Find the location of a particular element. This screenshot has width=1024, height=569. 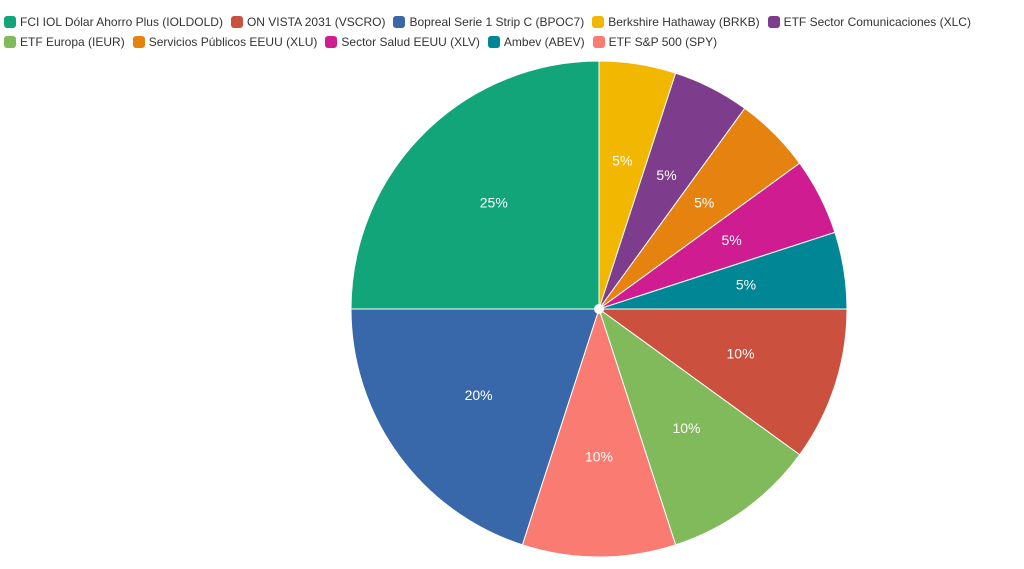

legend-item: Berkshire Hathaway (BRKB) is located at coordinates (676, 22).